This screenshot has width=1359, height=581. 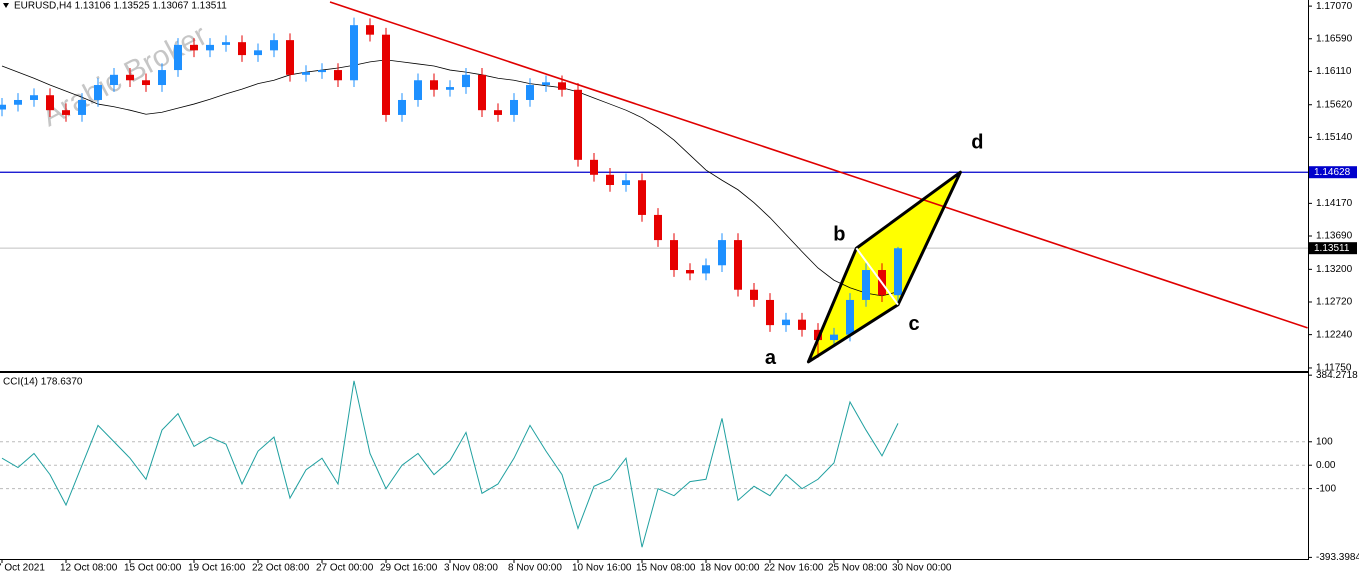 I want to click on y-tick-label: 1.16590, so click(x=1334, y=38).